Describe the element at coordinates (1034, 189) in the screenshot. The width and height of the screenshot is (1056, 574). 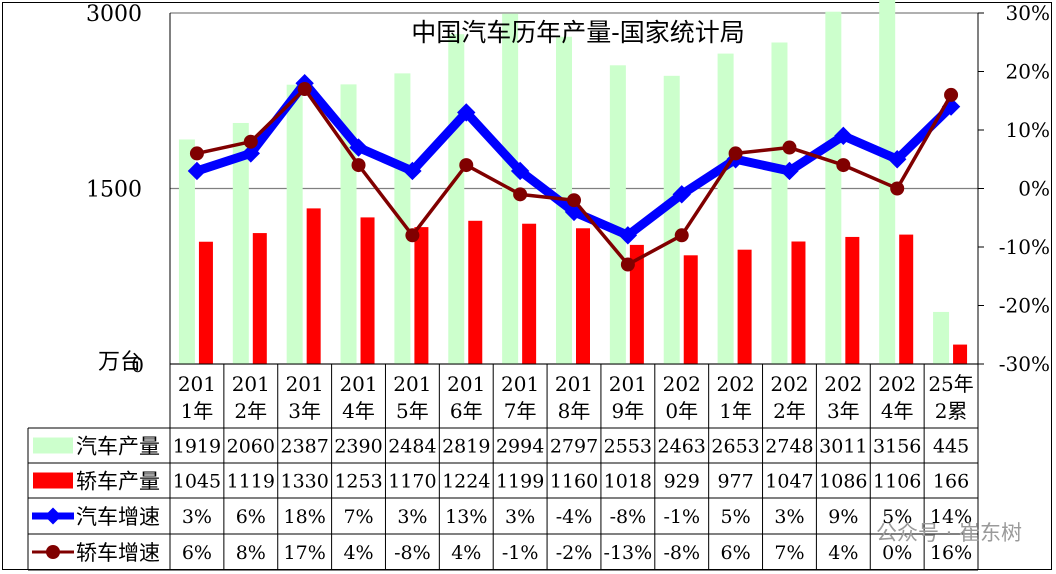
I see `y-right-tick-label: 0%` at that location.